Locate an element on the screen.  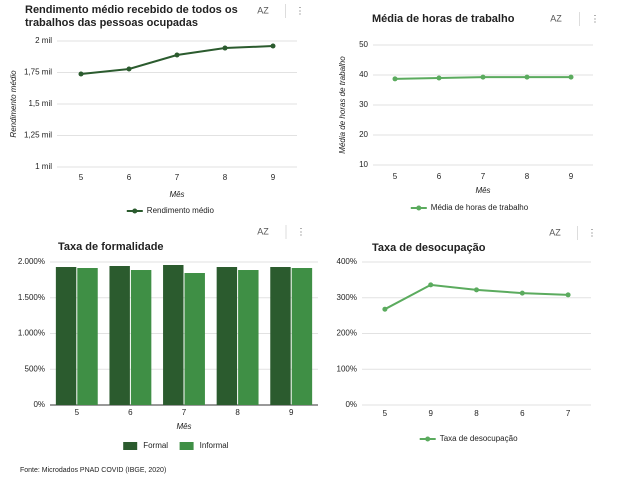
y-tick-label: 20 is located at coordinates (363, 134).